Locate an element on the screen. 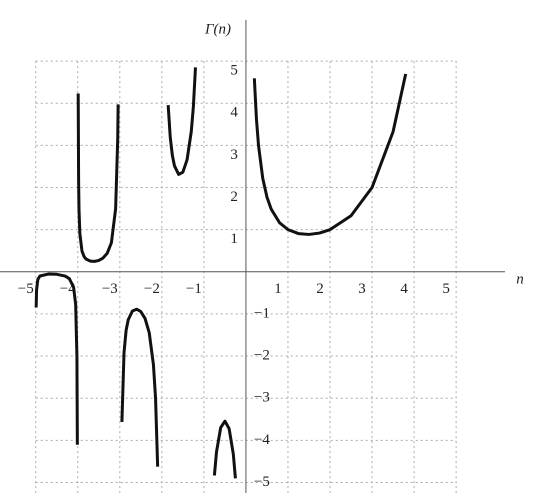 Image resolution: width=536 pixels, height=493 pixels. y-tick-label: 3 is located at coordinates (234, 155).